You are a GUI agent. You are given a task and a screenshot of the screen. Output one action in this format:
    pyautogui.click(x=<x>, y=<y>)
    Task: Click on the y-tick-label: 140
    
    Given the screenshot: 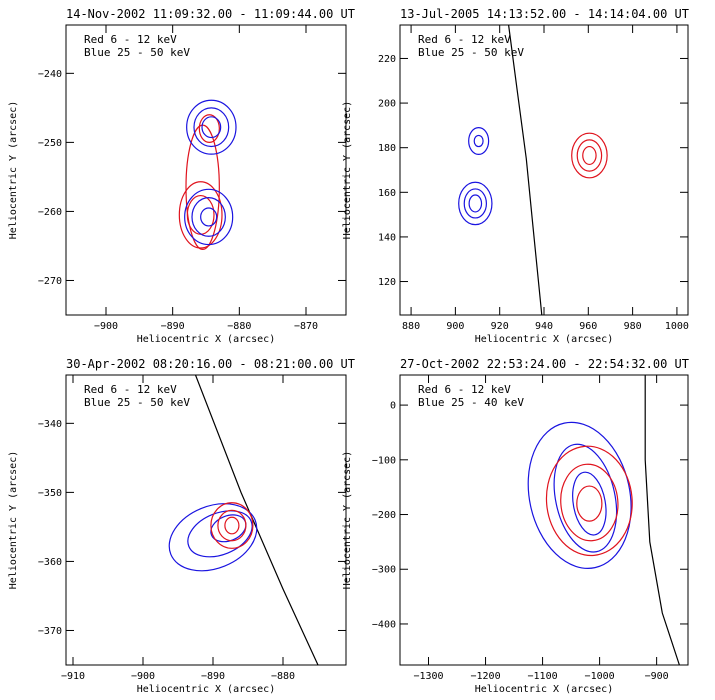 What is the action you would take?
    pyautogui.click(x=387, y=237)
    